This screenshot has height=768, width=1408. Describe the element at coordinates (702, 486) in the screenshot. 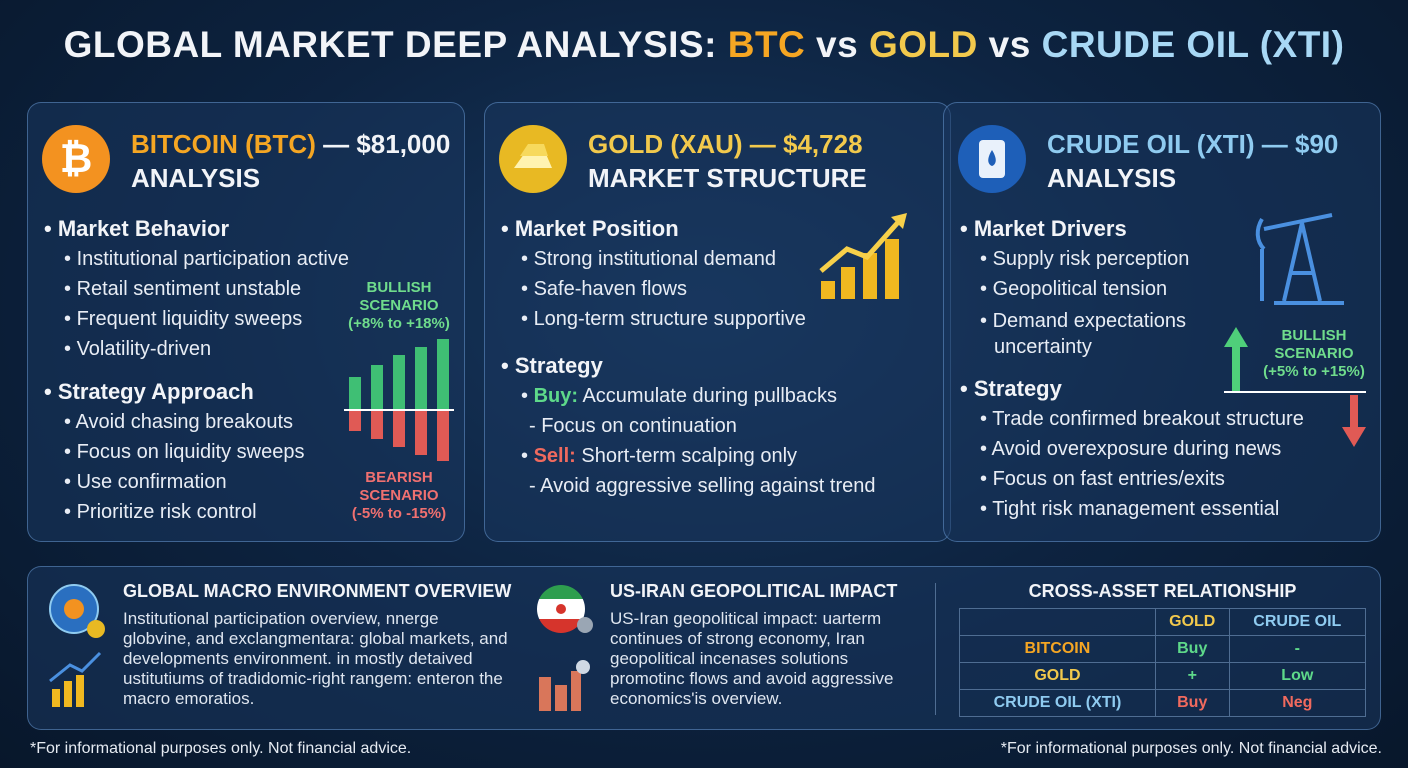

I see `list-item: - Avoid aggressive selling against trend` at that location.